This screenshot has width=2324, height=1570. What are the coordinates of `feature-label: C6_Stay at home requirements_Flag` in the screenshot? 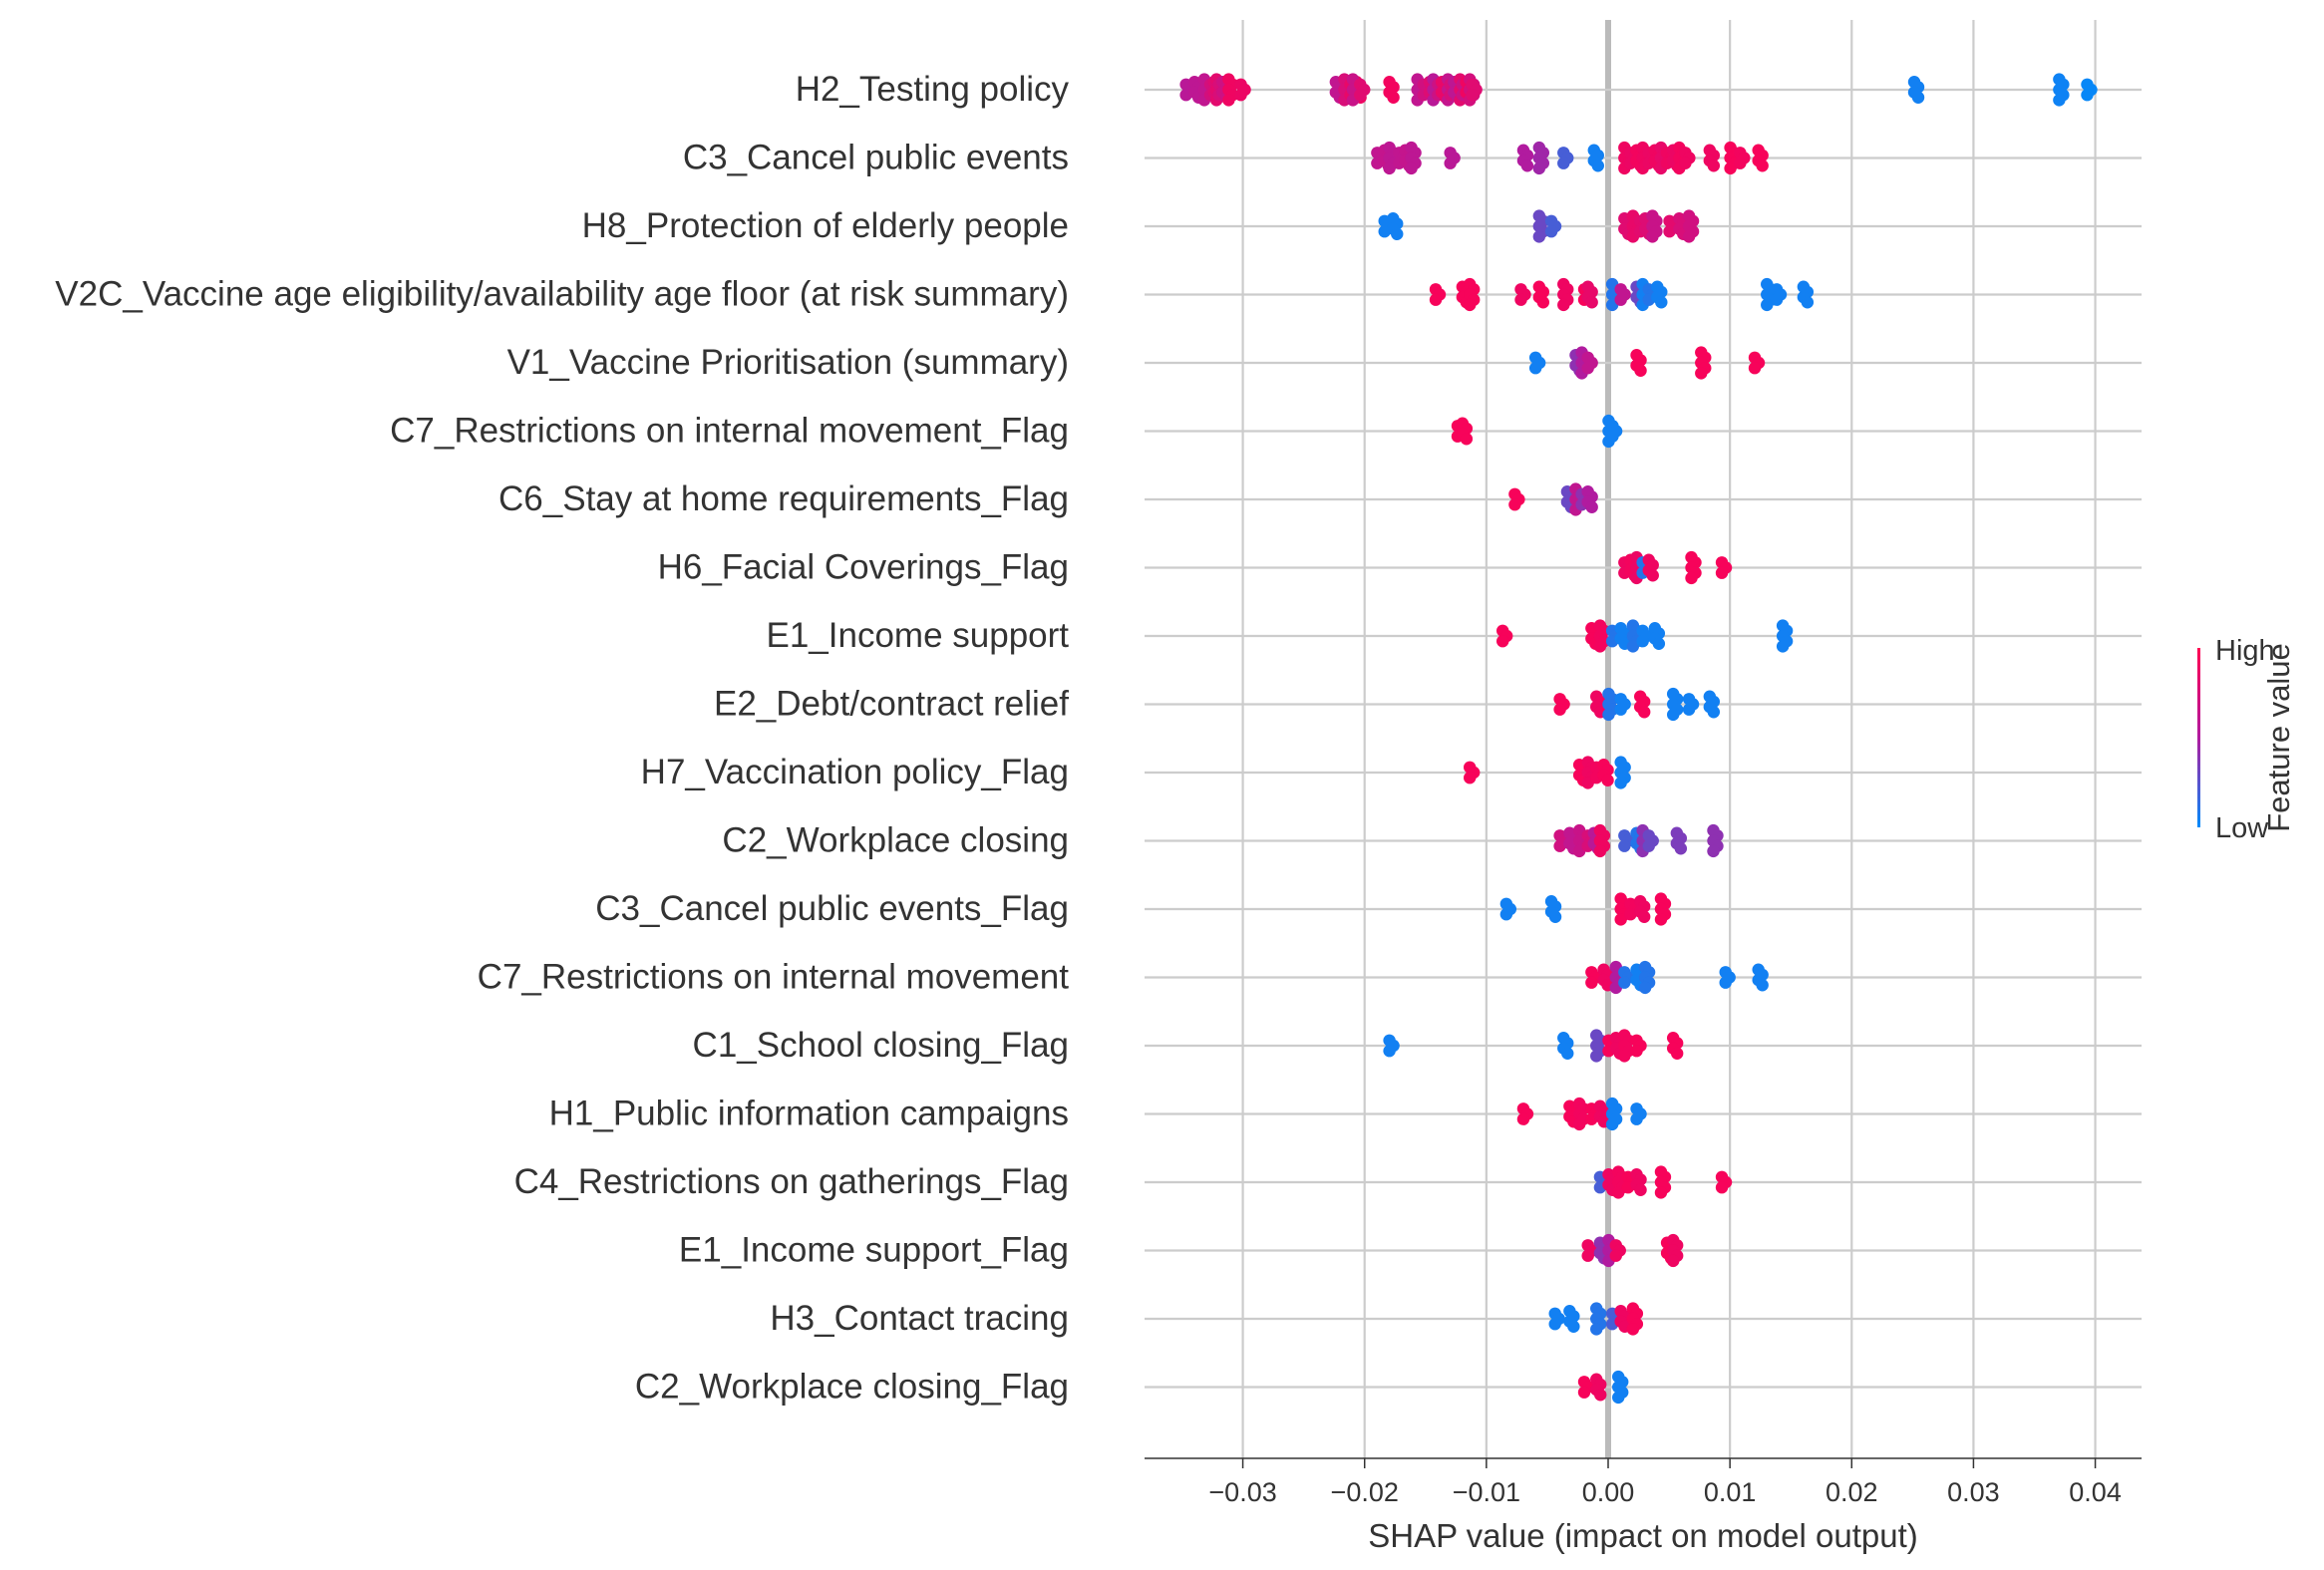 It's located at (783, 499).